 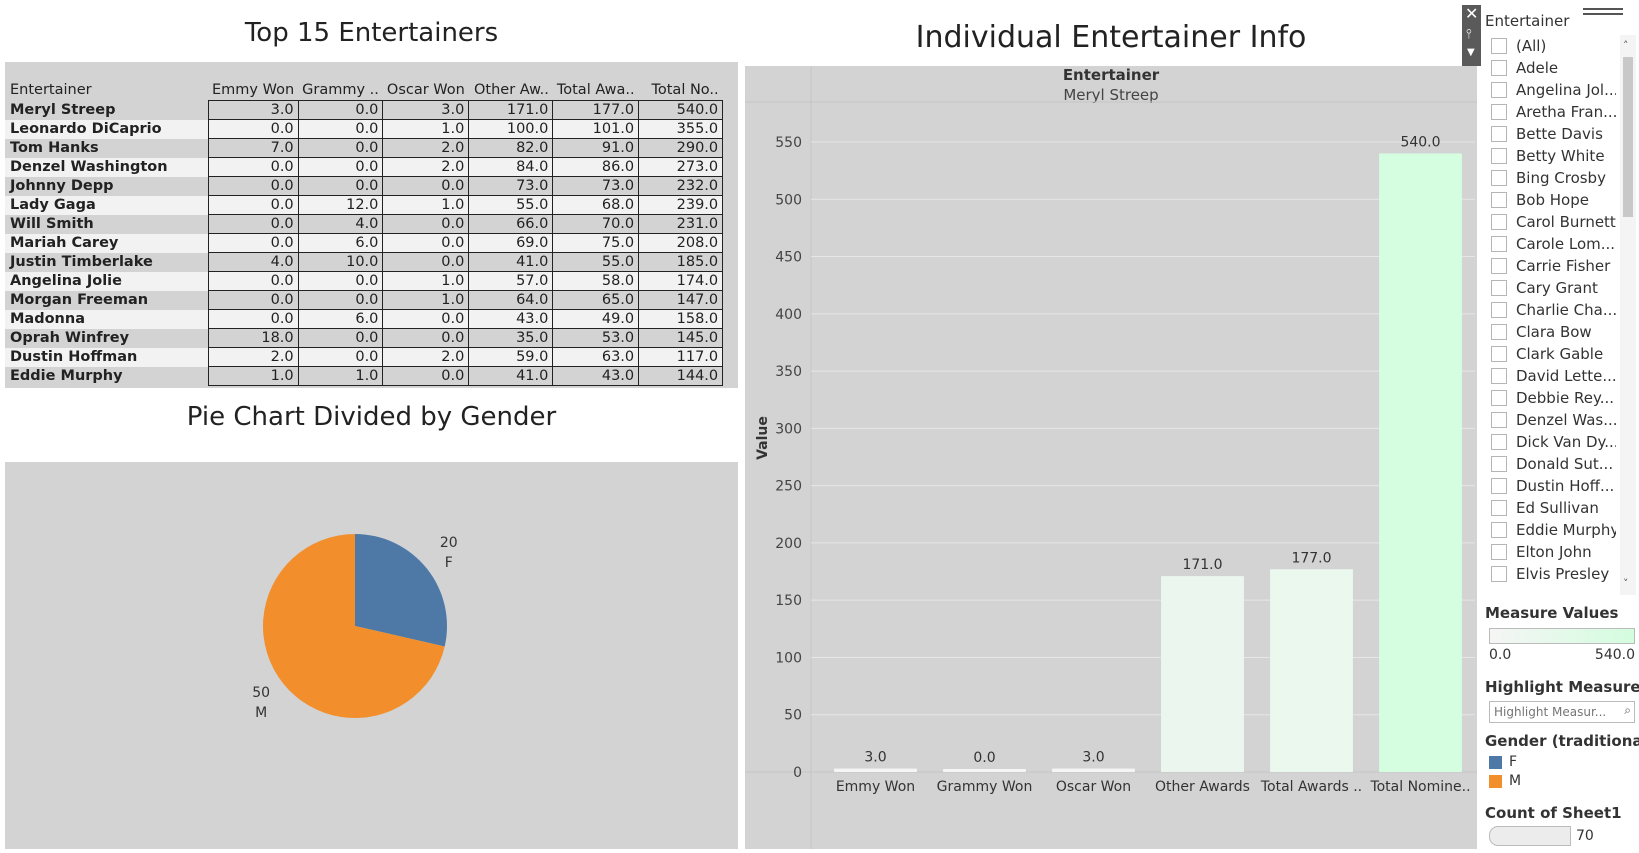 What do you see at coordinates (681, 319) in the screenshot?
I see `value-cell: 158.0` at bounding box center [681, 319].